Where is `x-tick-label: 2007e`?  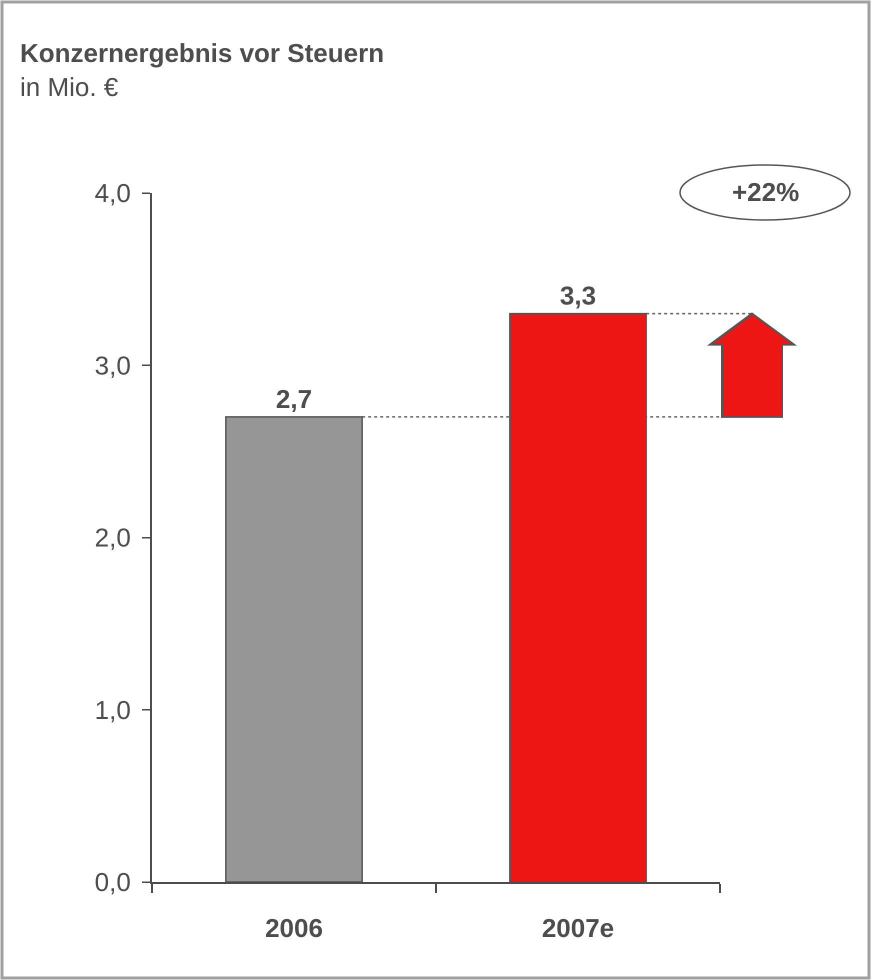
x-tick-label: 2007e is located at coordinates (578, 928).